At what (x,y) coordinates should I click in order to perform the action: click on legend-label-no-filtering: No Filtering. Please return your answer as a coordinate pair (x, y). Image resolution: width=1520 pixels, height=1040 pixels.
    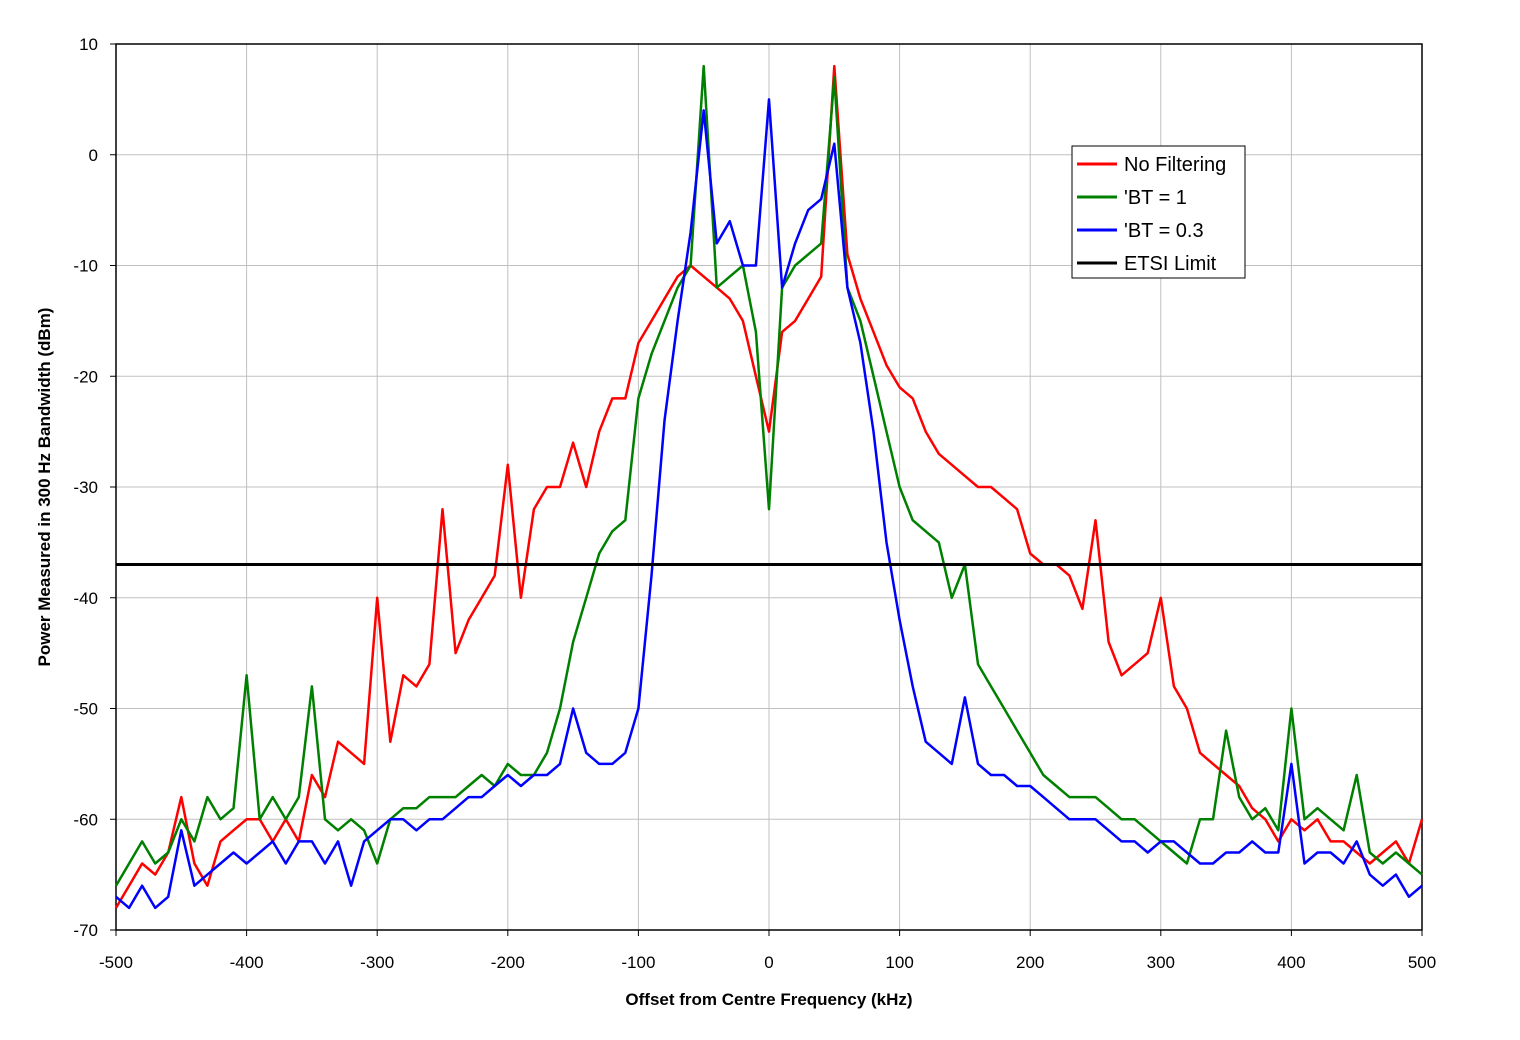
    Looking at the image, I should click on (1175, 165).